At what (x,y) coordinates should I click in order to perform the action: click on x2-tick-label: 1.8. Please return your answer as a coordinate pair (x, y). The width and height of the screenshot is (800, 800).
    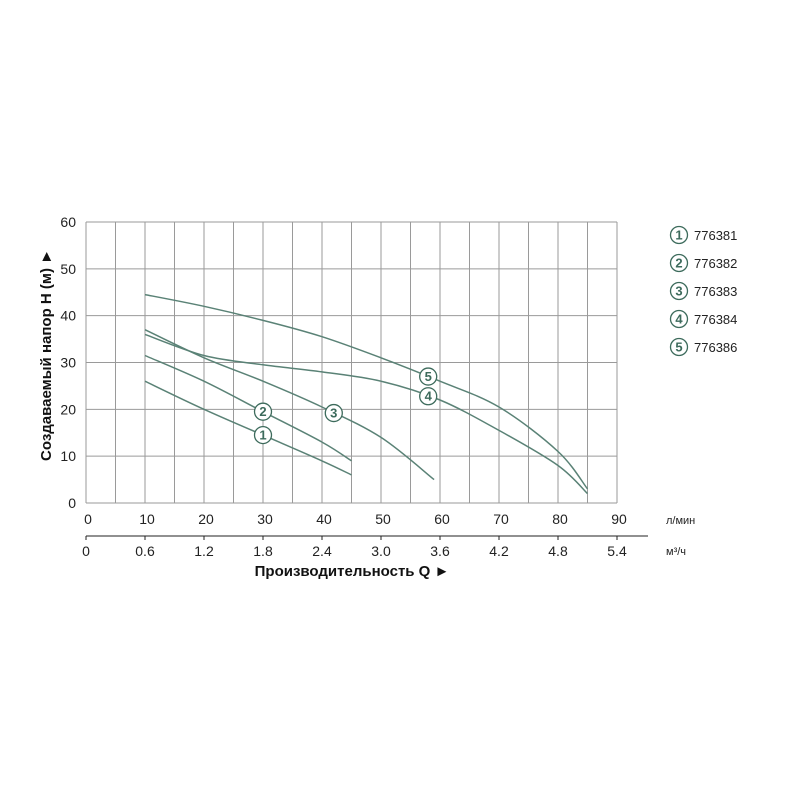
    Looking at the image, I should click on (263, 551).